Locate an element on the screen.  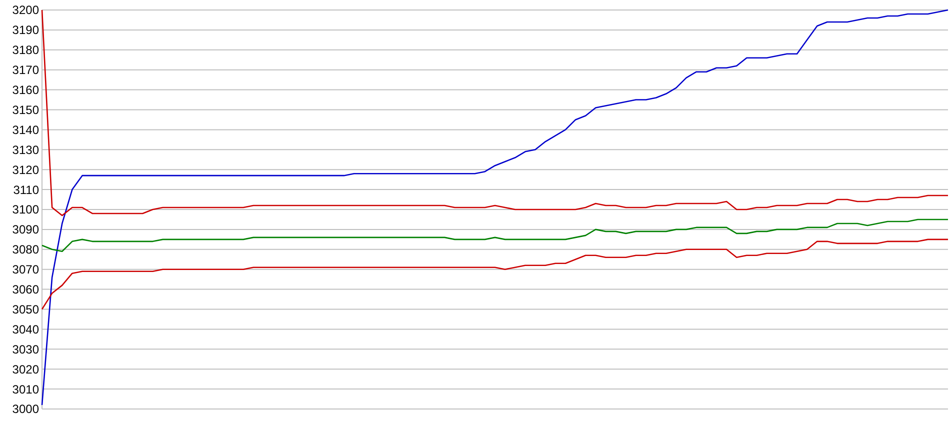
y-tick-label: 3060 is located at coordinates (26, 289).